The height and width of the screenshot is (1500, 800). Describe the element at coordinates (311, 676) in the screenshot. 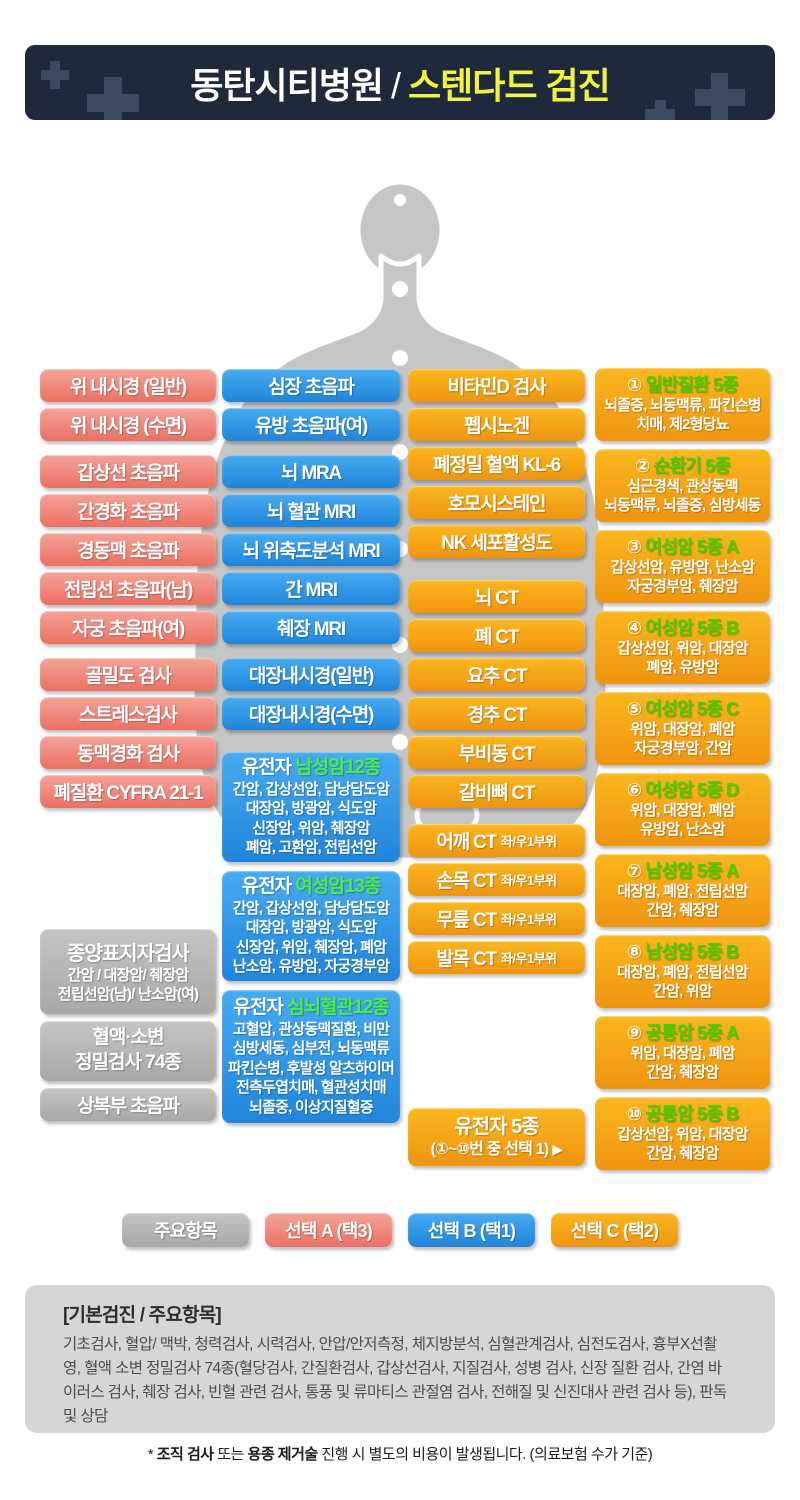

I see `checkup-item-label: 대장내시경(일반)` at that location.